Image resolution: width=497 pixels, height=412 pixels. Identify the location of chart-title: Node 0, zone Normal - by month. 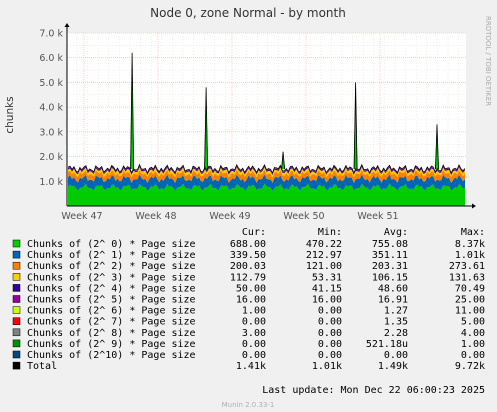
(248, 13).